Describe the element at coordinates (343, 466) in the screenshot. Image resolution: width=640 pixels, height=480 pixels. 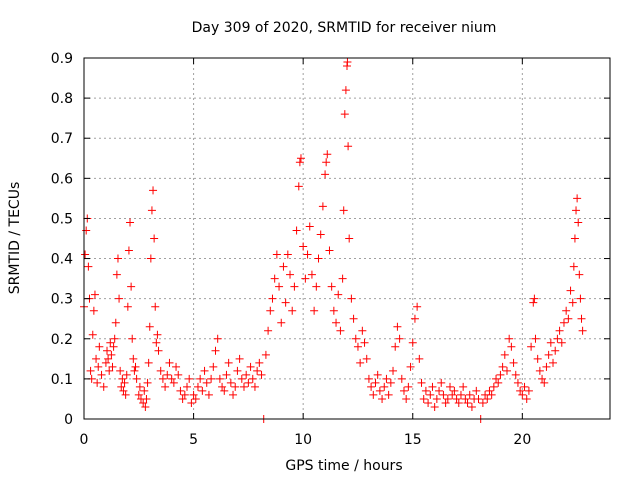
I see `x-axis-label: GPS time / hours` at that location.